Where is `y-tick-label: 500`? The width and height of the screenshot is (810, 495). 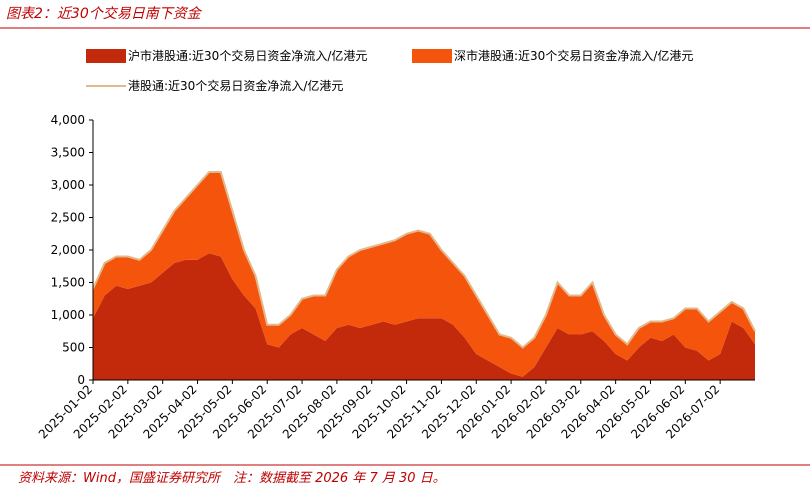 y-tick-label: 500 is located at coordinates (73, 348).